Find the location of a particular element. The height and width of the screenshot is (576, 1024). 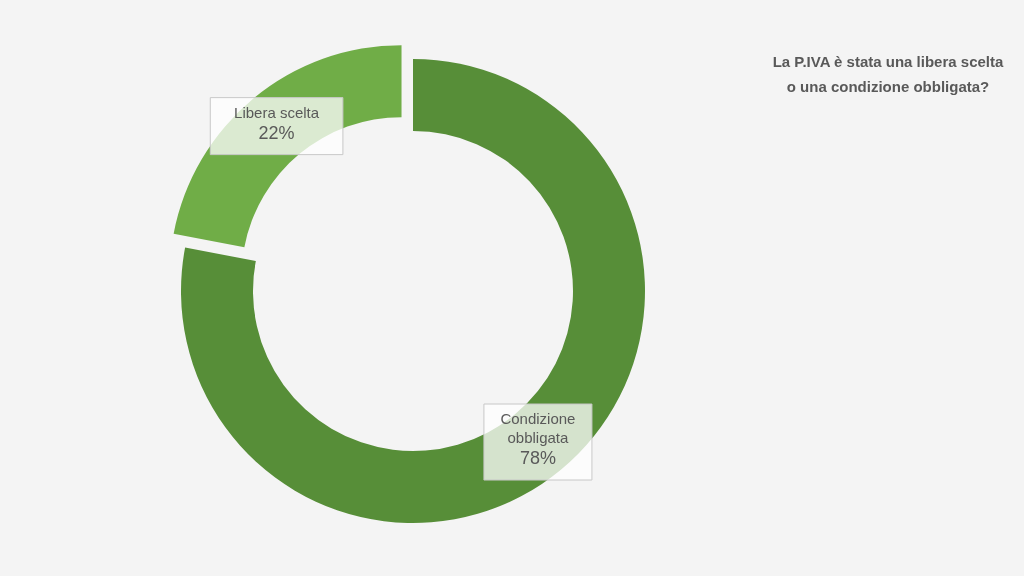

data-label: 78% is located at coordinates (537, 458).